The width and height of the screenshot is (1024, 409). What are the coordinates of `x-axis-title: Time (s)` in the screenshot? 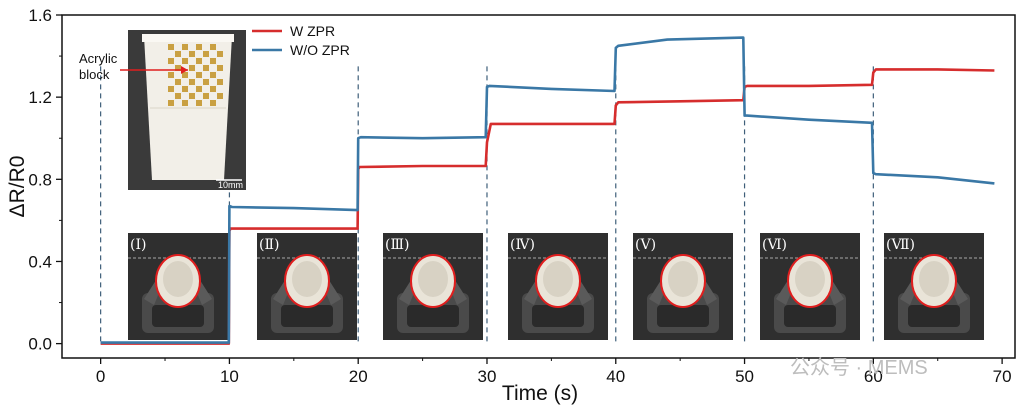 It's located at (540, 393).